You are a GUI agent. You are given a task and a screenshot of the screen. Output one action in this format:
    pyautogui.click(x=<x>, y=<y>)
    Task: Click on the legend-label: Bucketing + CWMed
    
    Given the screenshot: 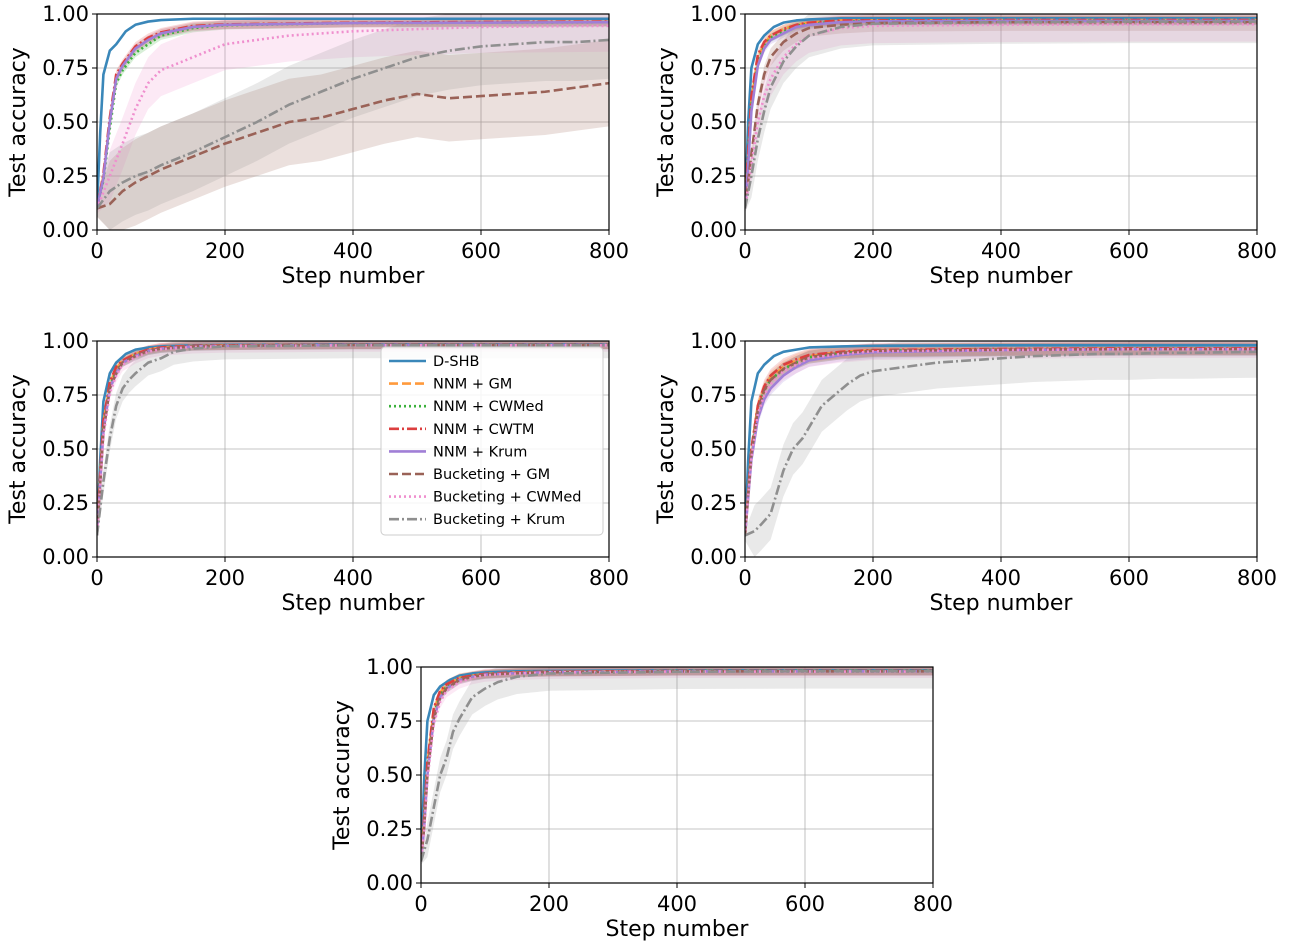 What is the action you would take?
    pyautogui.click(x=507, y=498)
    